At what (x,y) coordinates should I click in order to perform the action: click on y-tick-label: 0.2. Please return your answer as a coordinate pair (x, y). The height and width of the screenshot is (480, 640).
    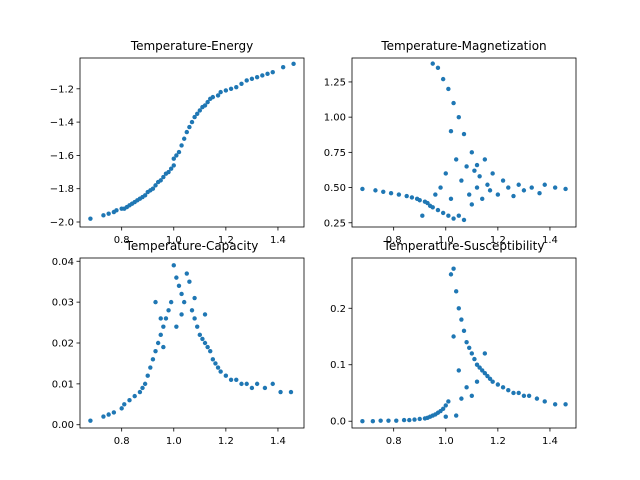
    Looking at the image, I should click on (338, 309).